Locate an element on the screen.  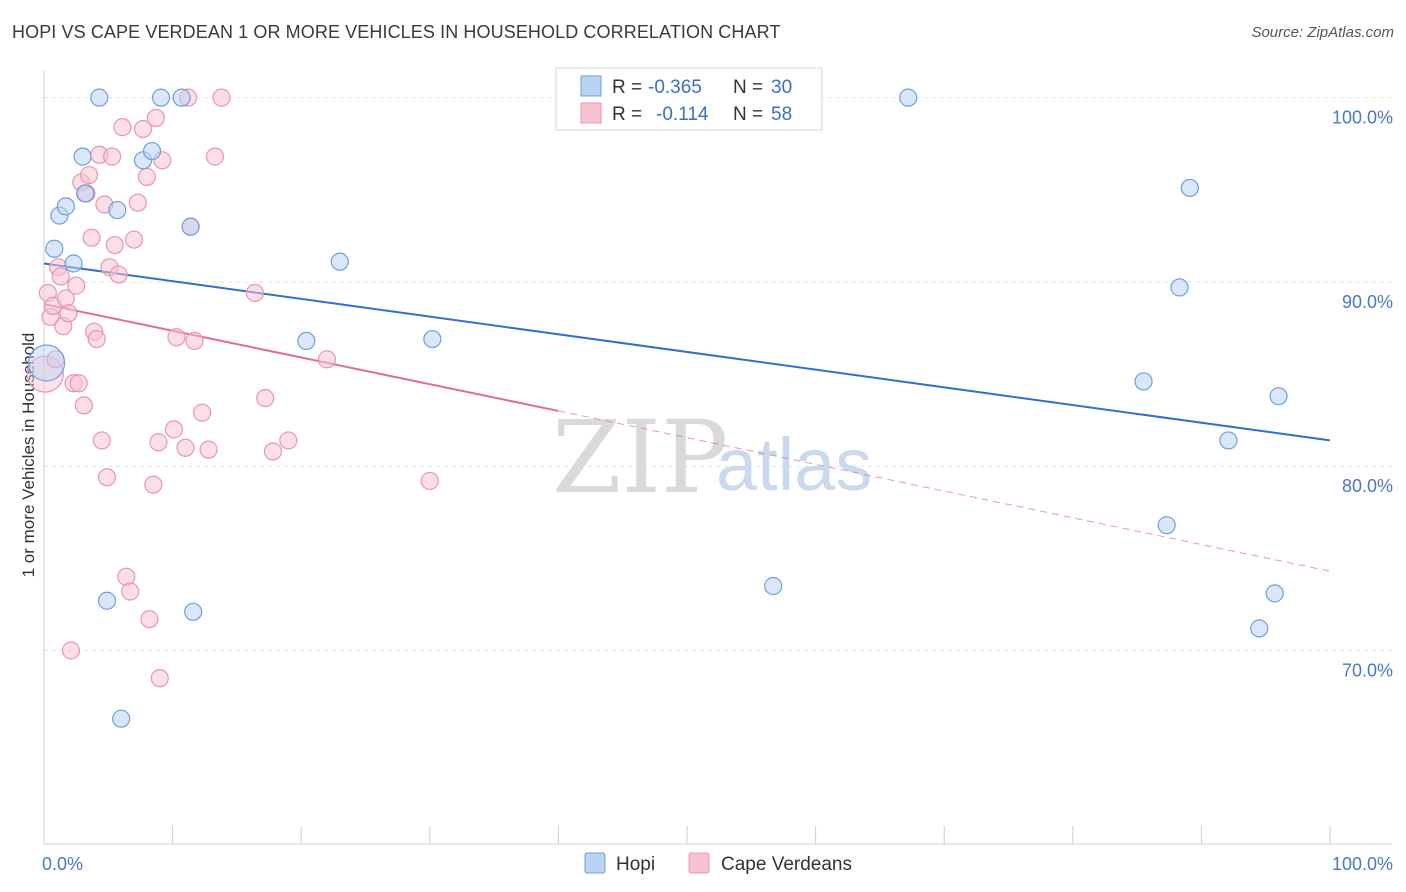
cape-n-label: N = is located at coordinates (748, 114).